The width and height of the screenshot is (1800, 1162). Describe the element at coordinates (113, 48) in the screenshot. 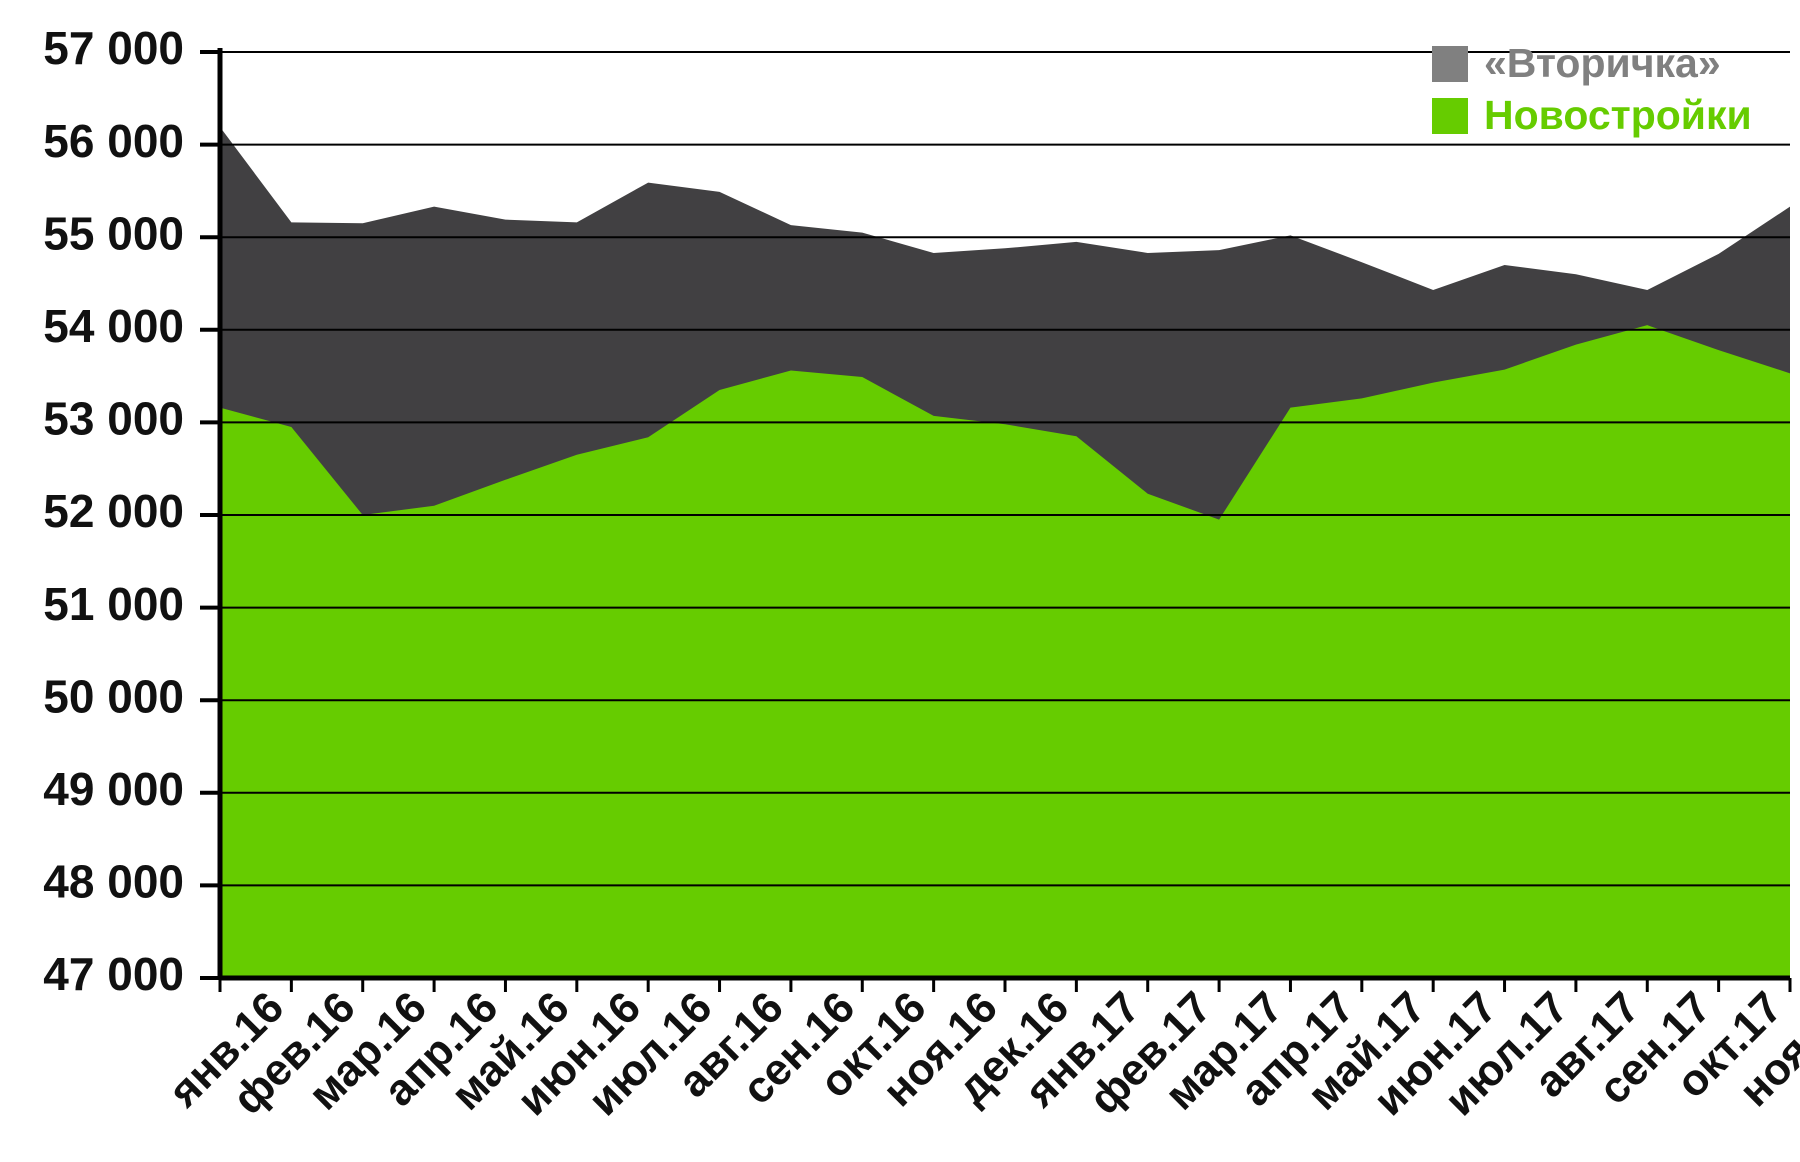

I see `y-tick-label: 57 000` at that location.